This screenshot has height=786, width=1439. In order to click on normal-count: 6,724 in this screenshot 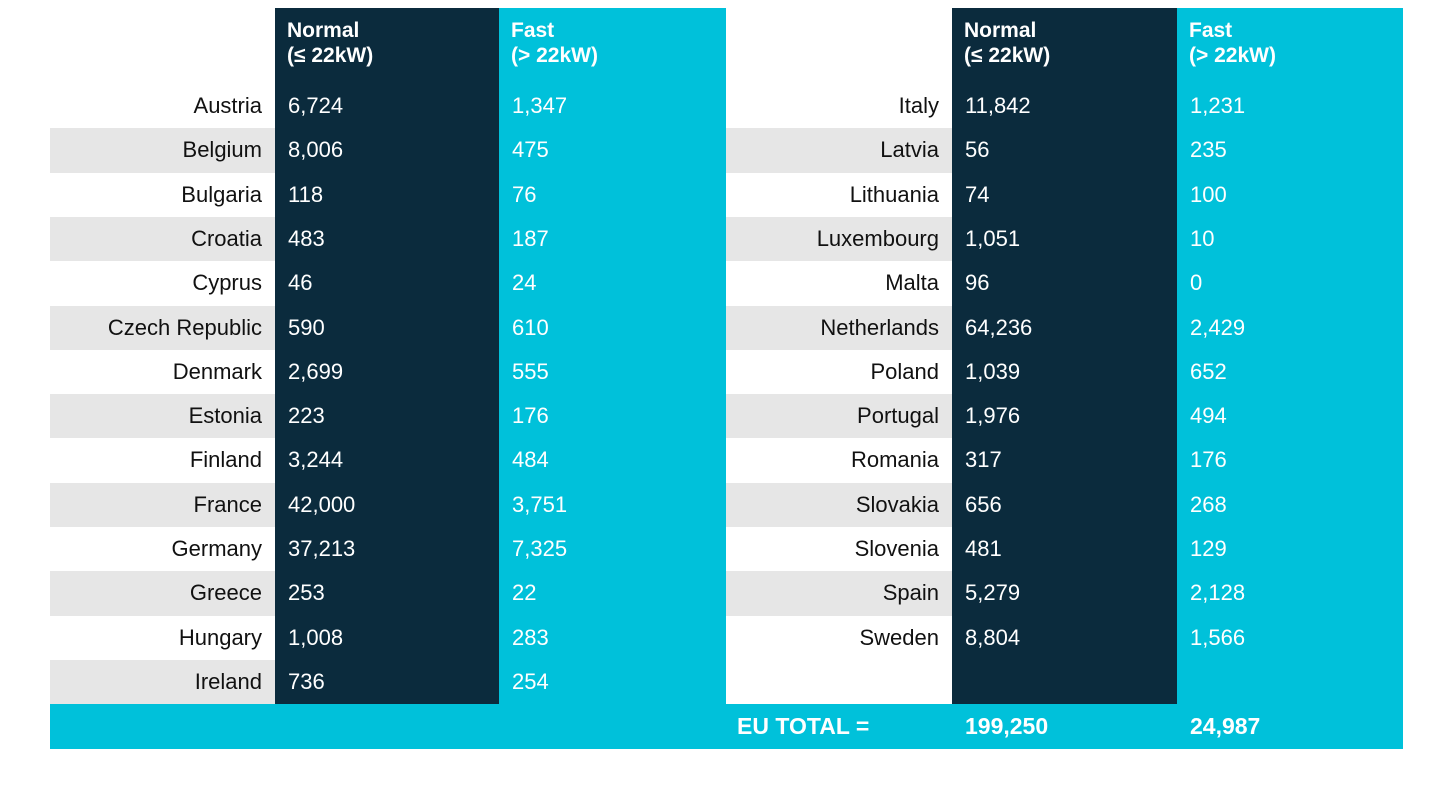, I will do `click(316, 105)`.